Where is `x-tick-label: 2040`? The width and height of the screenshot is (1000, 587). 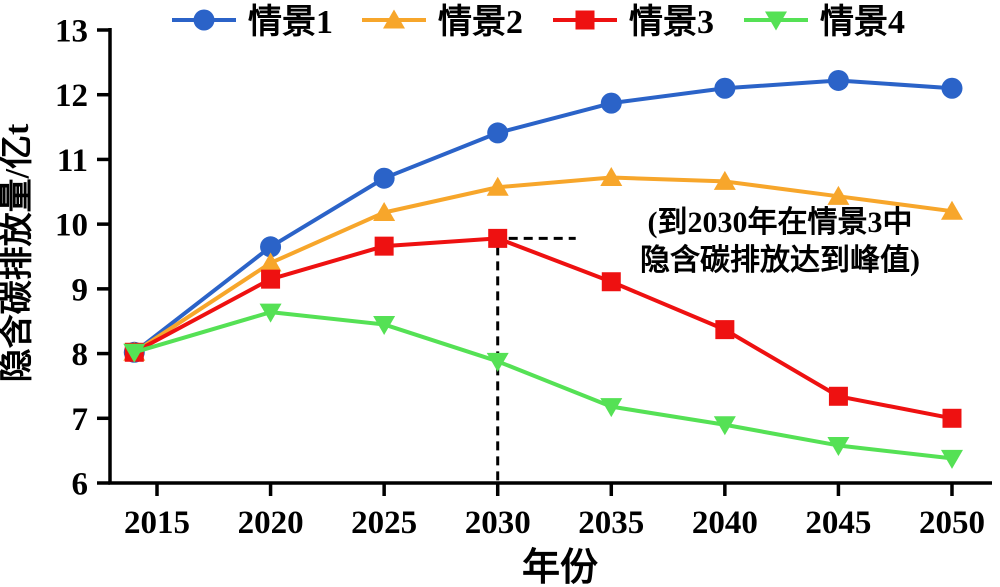
x-tick-label: 2040 is located at coordinates (725, 523).